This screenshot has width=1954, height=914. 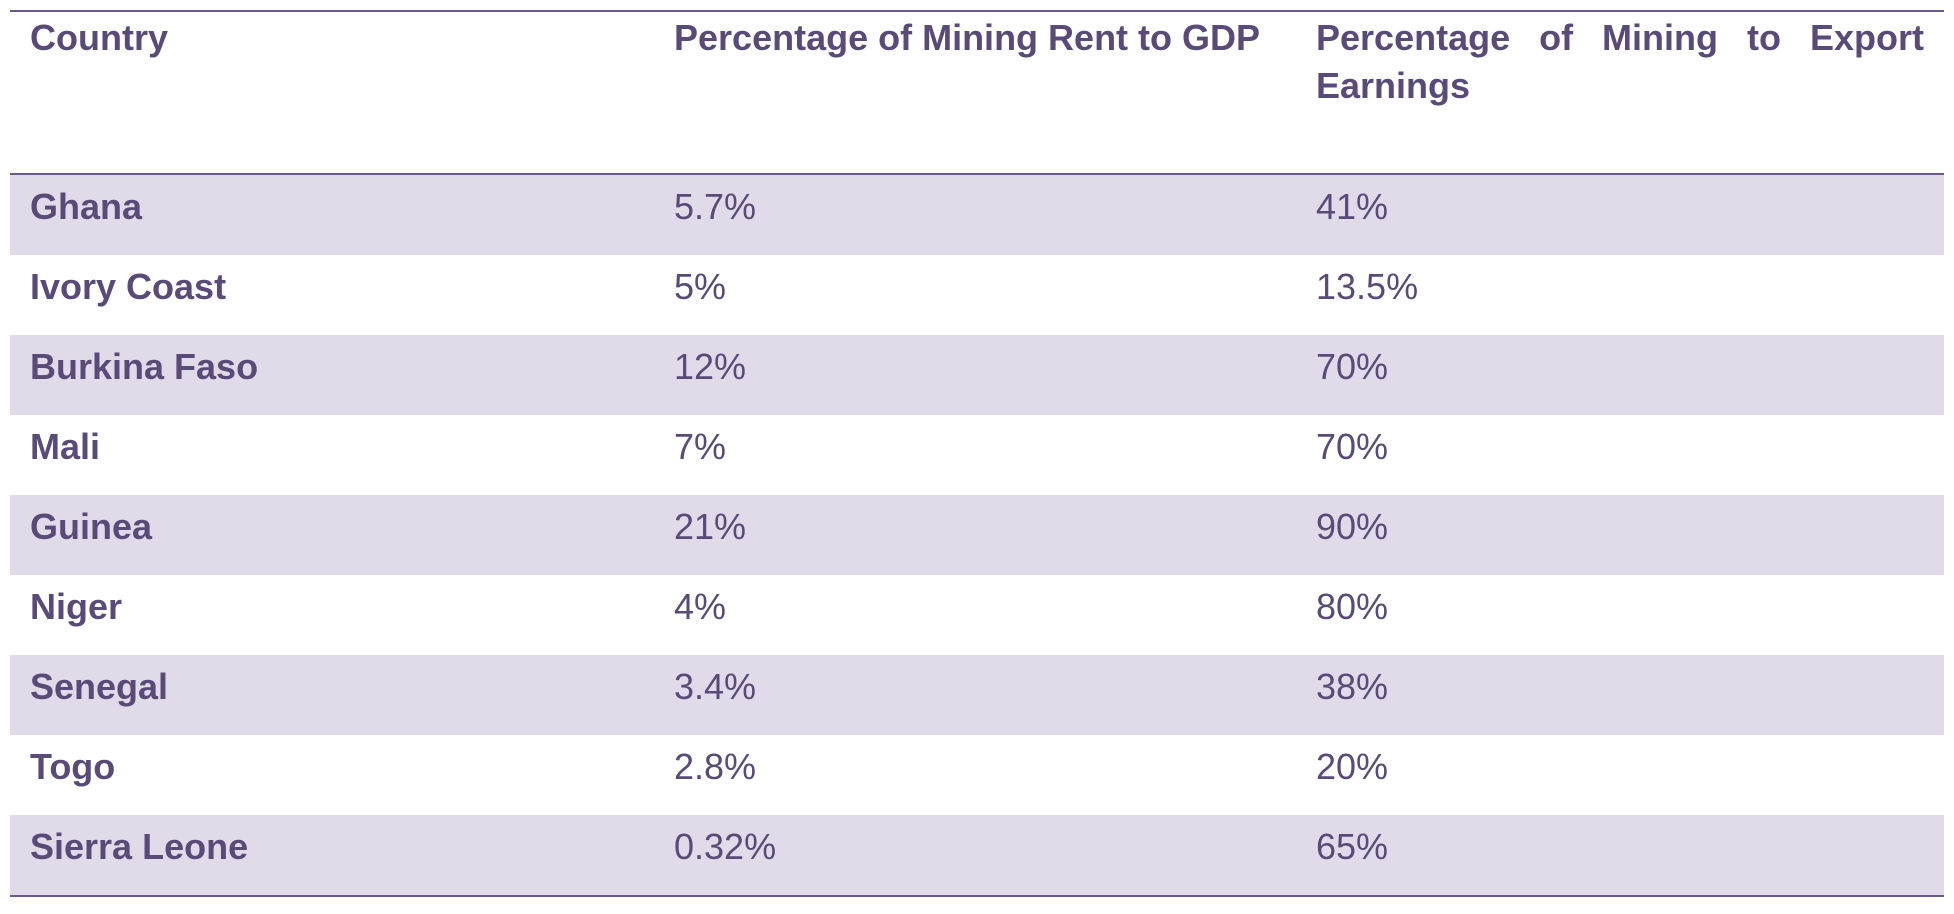 What do you see at coordinates (1352, 766) in the screenshot?
I see `export-cell: 20%` at bounding box center [1352, 766].